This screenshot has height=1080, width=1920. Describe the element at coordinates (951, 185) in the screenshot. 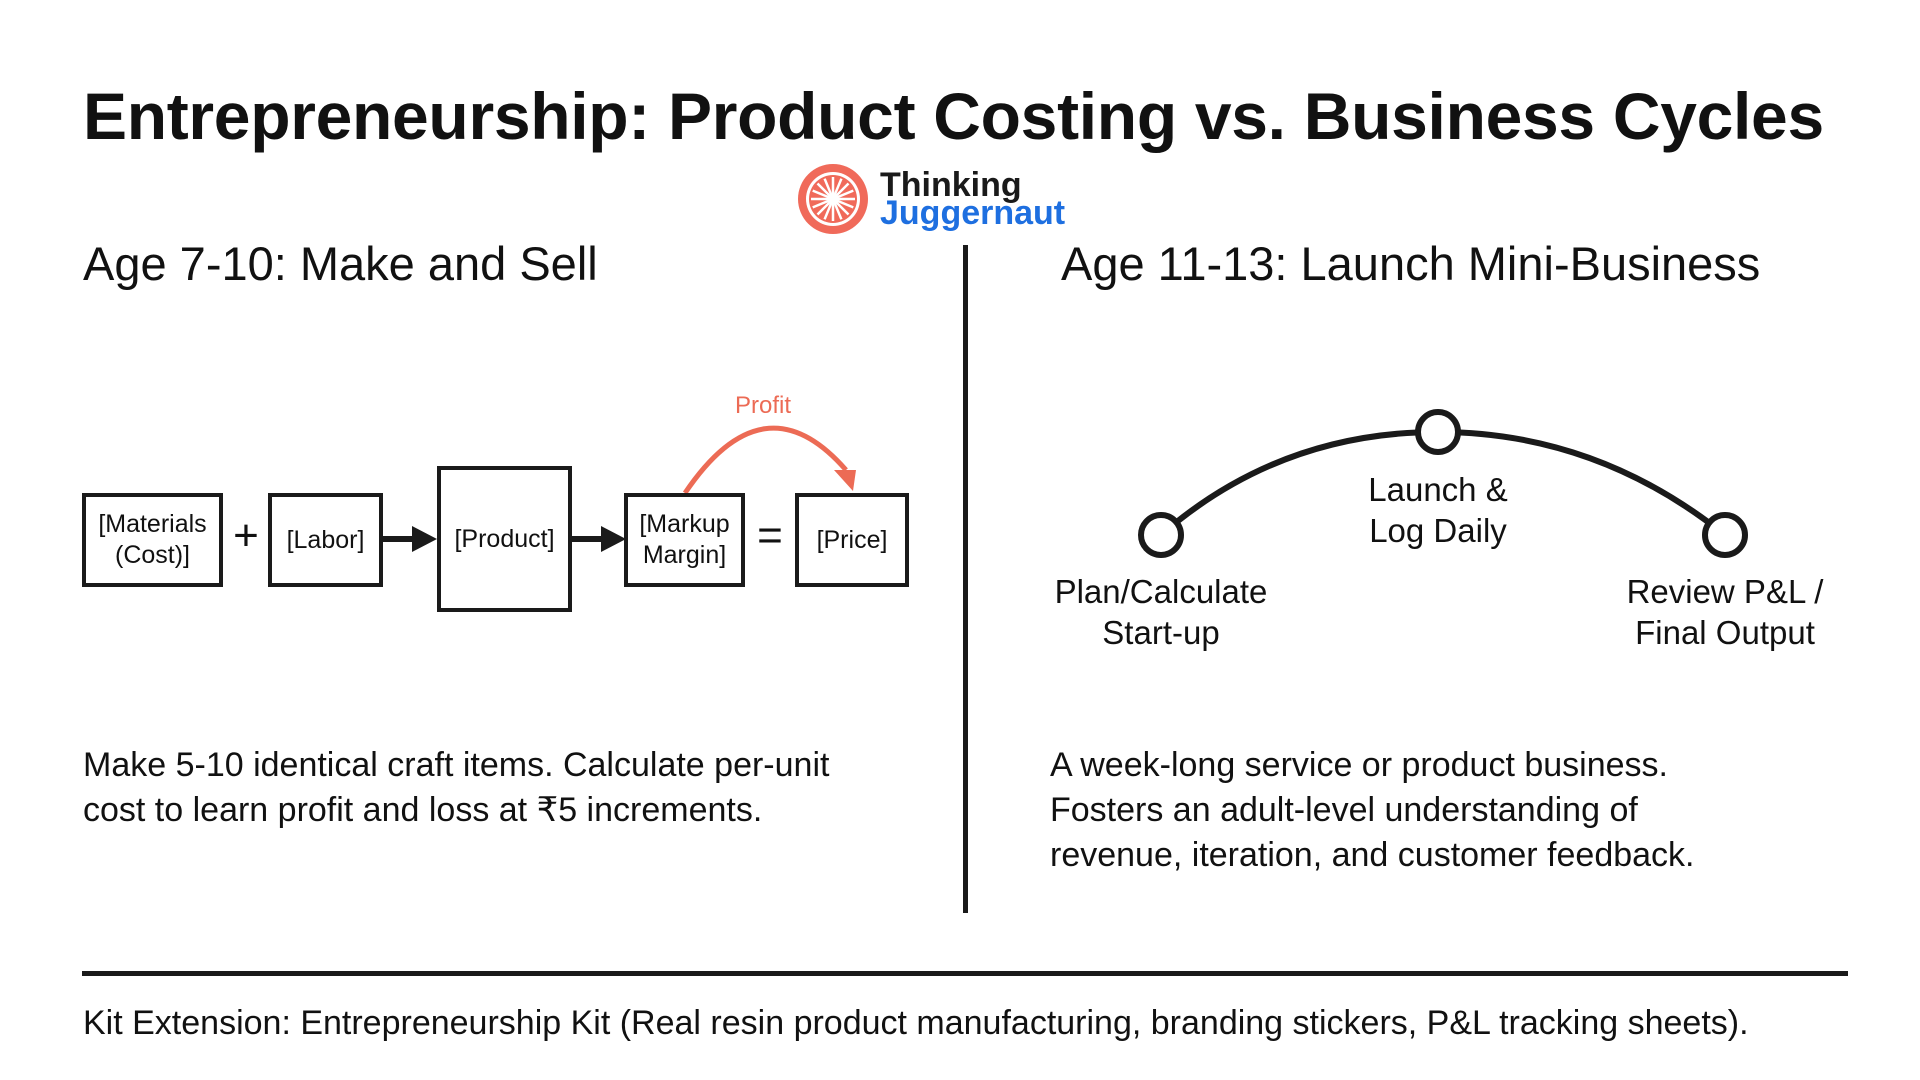

I see `logo-wordmark-thinking: Thinking` at that location.